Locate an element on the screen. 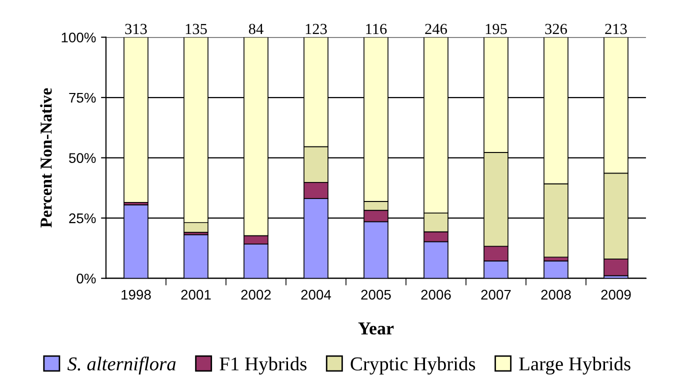 The height and width of the screenshot is (392, 675). y-tick-label: 75% is located at coordinates (82, 97).